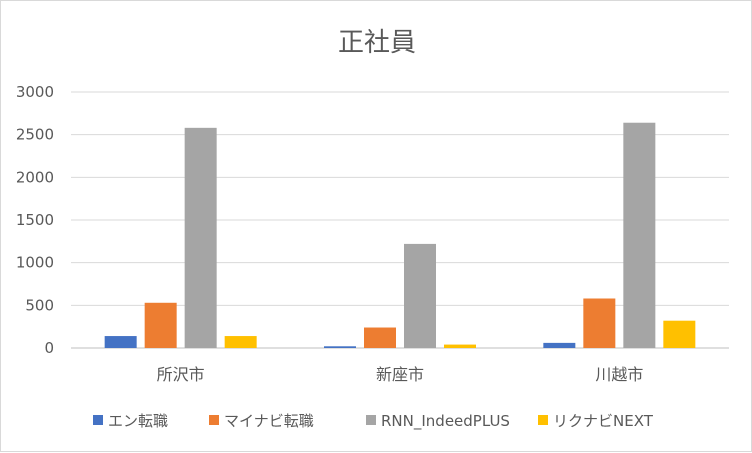 Image resolution: width=752 pixels, height=453 pixels. What do you see at coordinates (39, 305) in the screenshot?
I see `y-tick-label: 500` at bounding box center [39, 305].